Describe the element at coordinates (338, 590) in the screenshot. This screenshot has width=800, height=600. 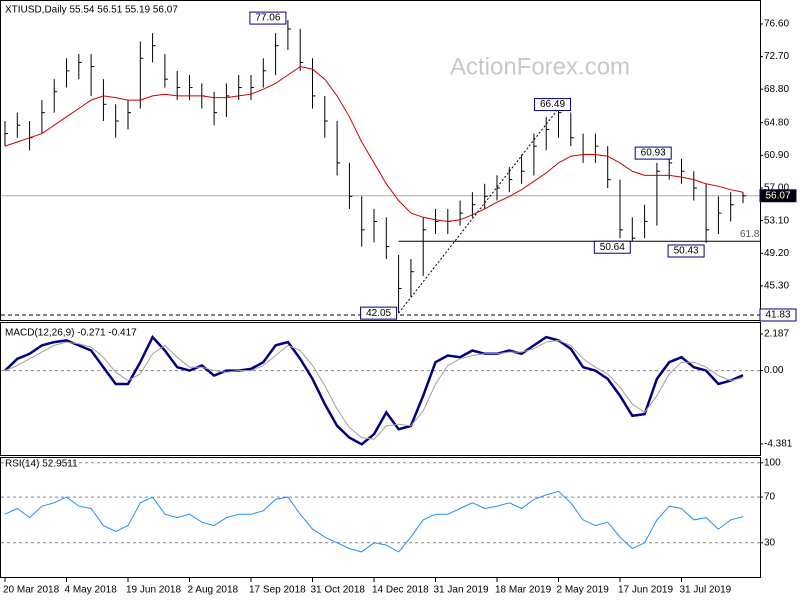
I see `x-tick-label: 31 Oct 2018` at that location.